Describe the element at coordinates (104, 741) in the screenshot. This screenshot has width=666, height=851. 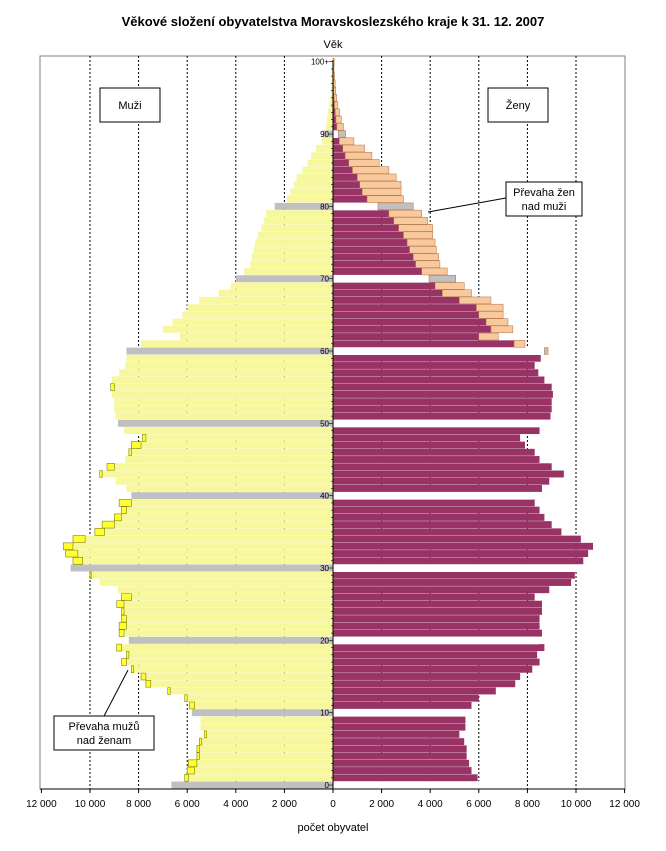
I see `annotation-men-line2: nad ženam` at that location.